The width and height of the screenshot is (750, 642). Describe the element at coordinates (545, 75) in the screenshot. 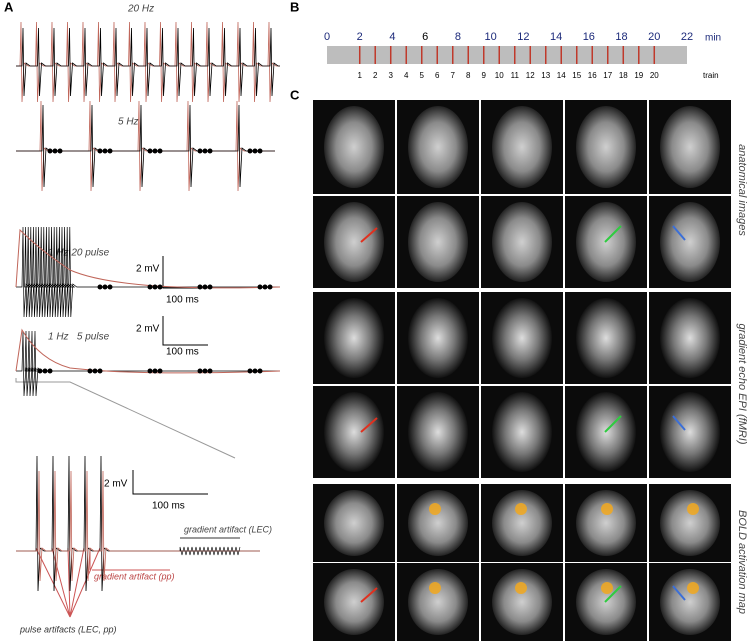

I see `train-number: 13` at that location.